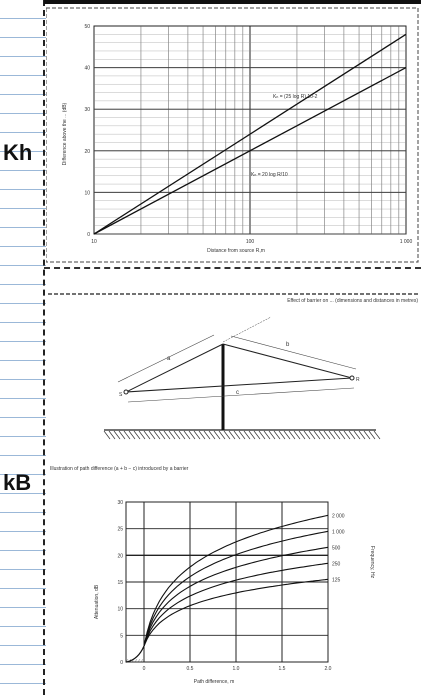  I want to click on path-a, so click(174, 368).